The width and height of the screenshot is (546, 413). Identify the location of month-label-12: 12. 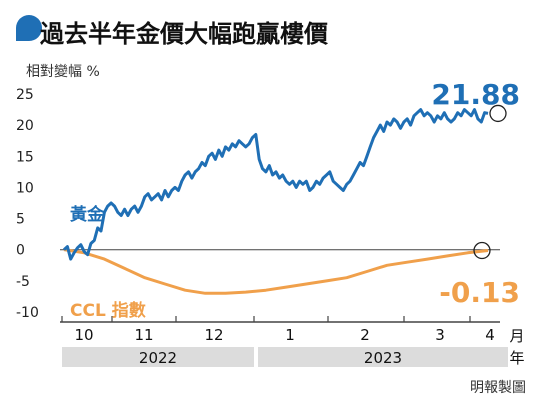
(213, 335).